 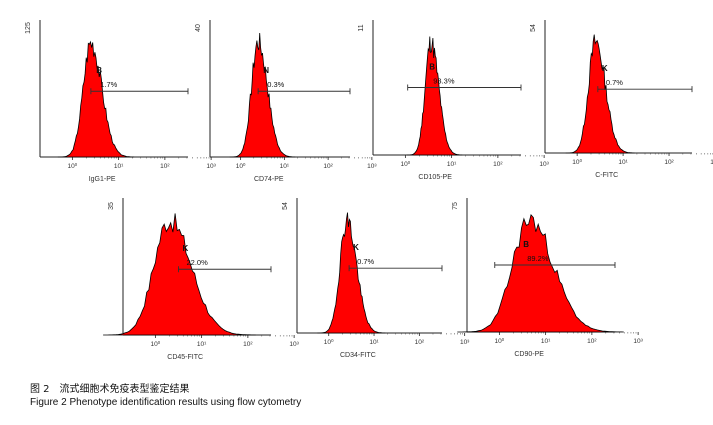 I want to click on x-axis-label: CD105-PE, so click(x=435, y=177).